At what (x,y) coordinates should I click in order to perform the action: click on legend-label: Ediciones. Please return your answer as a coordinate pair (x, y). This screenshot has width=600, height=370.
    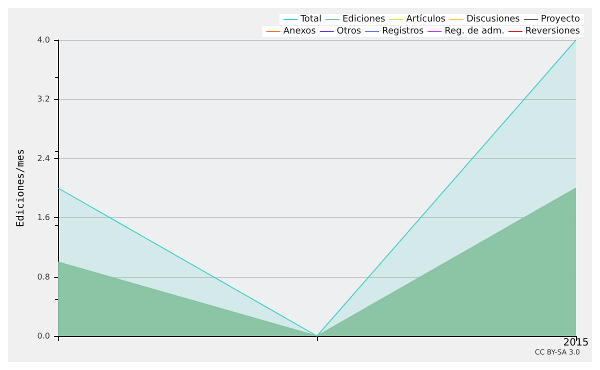
    Looking at the image, I should click on (364, 19).